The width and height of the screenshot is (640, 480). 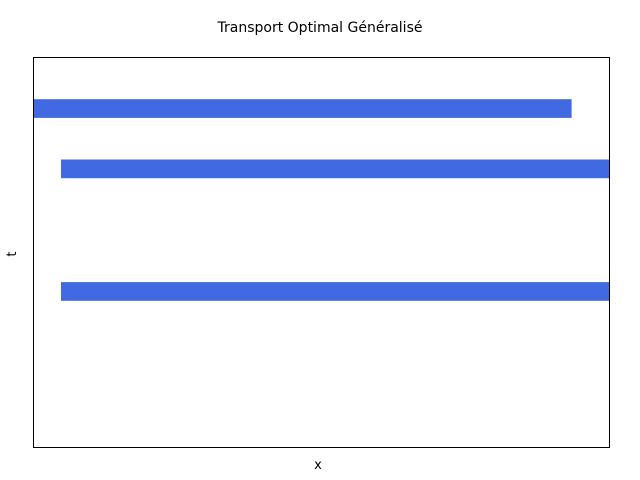 What do you see at coordinates (320, 28) in the screenshot?
I see `chart-title: Transport Optimal Généralisé` at bounding box center [320, 28].